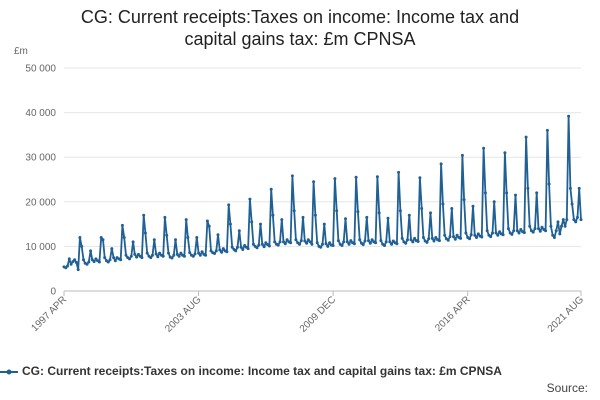 This screenshot has height=400, width=600. I want to click on y-tick-label: 20 000, so click(40, 202).